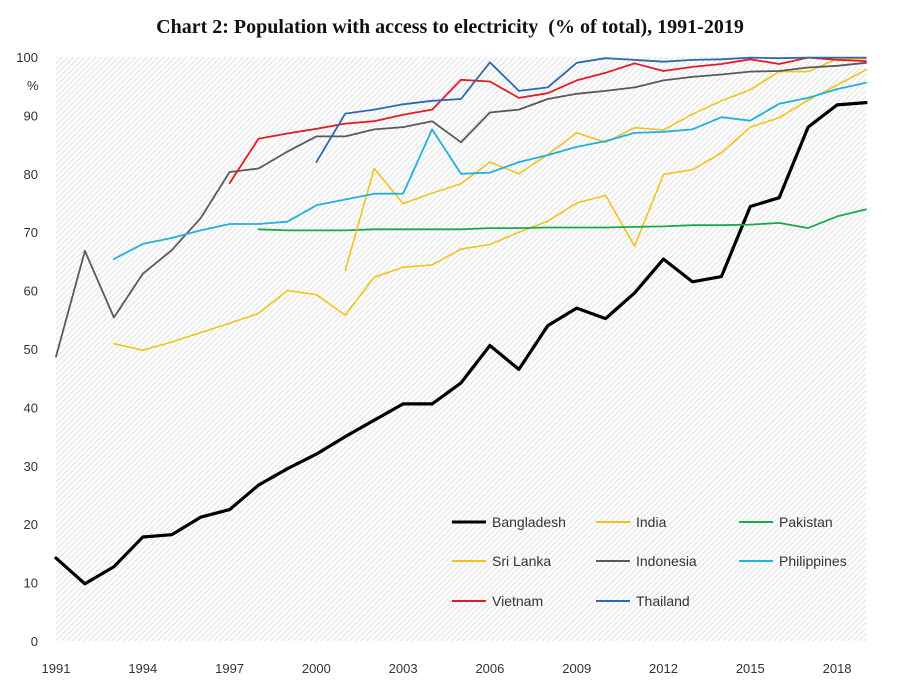 The width and height of the screenshot is (900, 696). Describe the element at coordinates (31, 232) in the screenshot. I see `y-tick-label: 70` at that location.